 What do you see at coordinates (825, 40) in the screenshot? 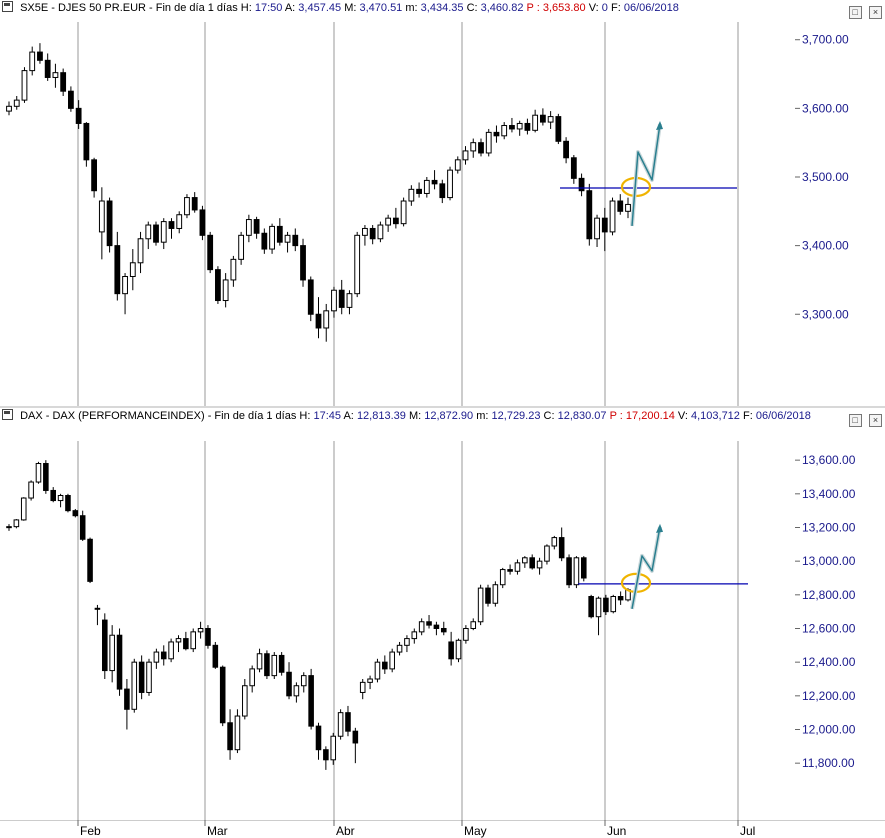
I see `sx5e-y-tick-label: 3,700.00` at bounding box center [825, 40].